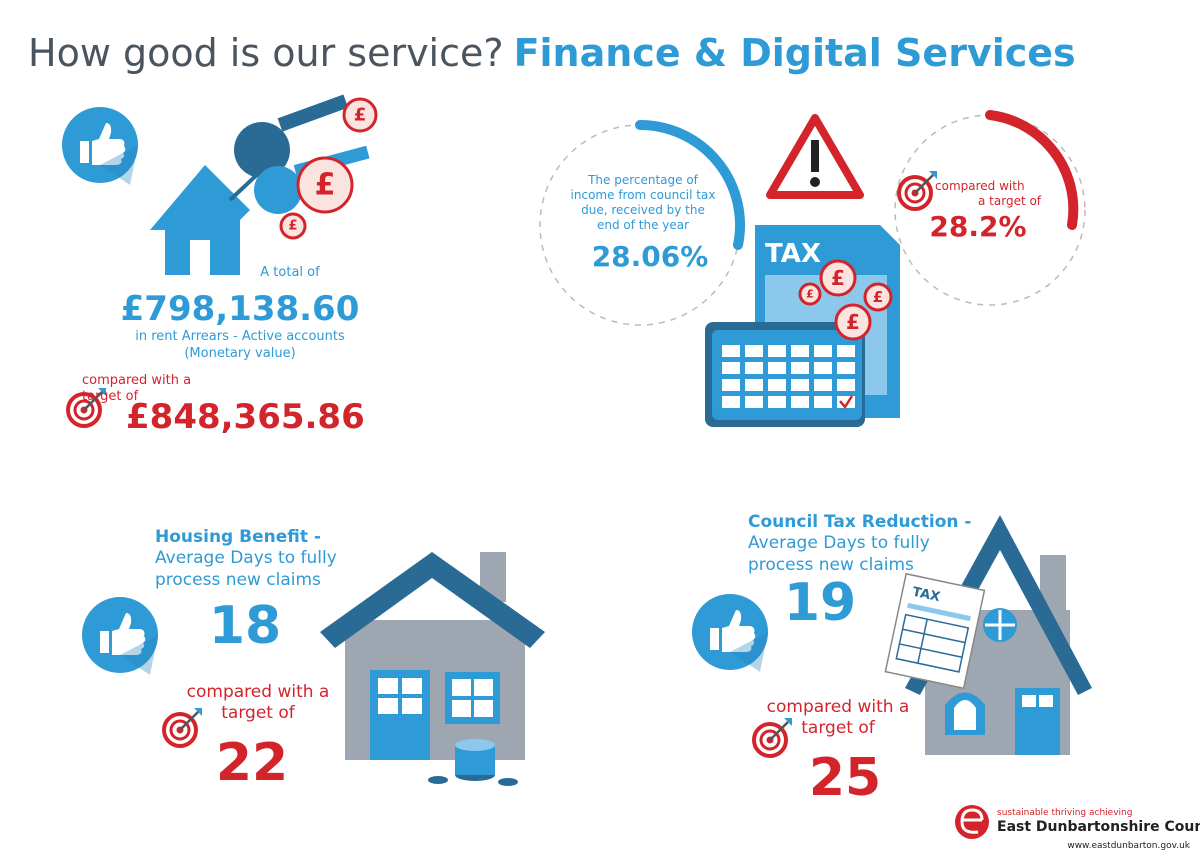  I want to click on coins: £ £ £, so click(328, 168).